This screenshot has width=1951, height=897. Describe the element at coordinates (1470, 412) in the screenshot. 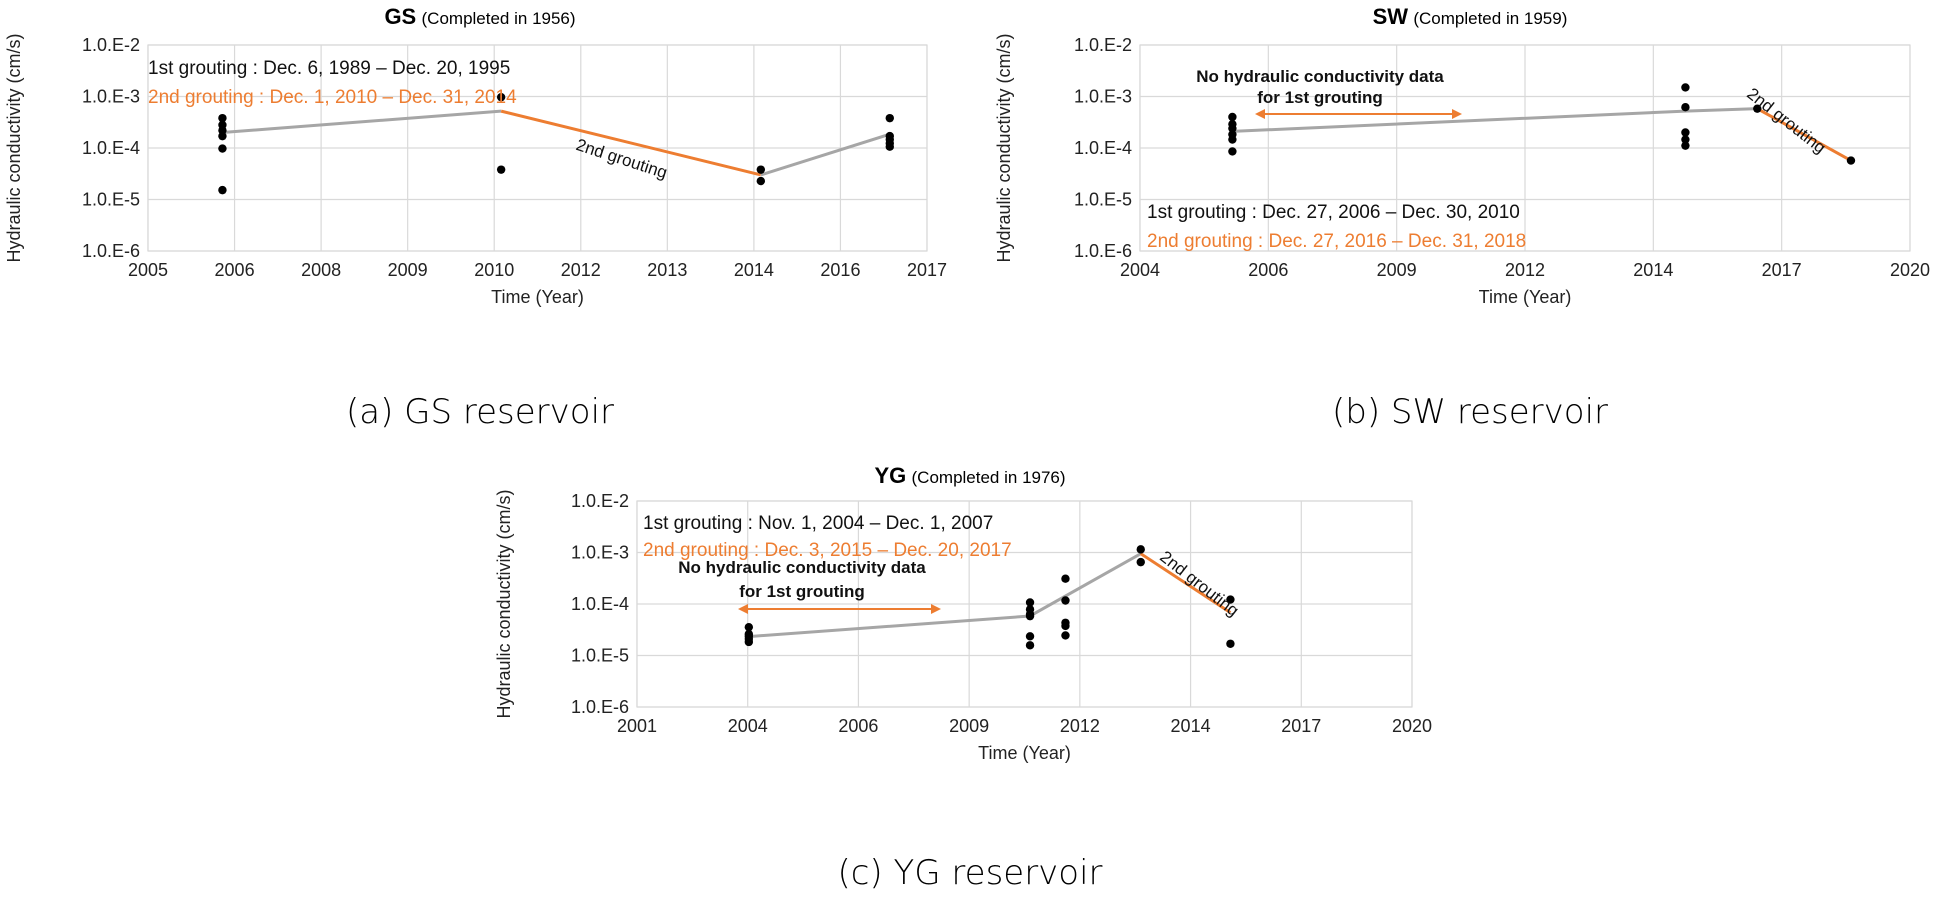

I see `caption: (b) SW reservoir` at that location.